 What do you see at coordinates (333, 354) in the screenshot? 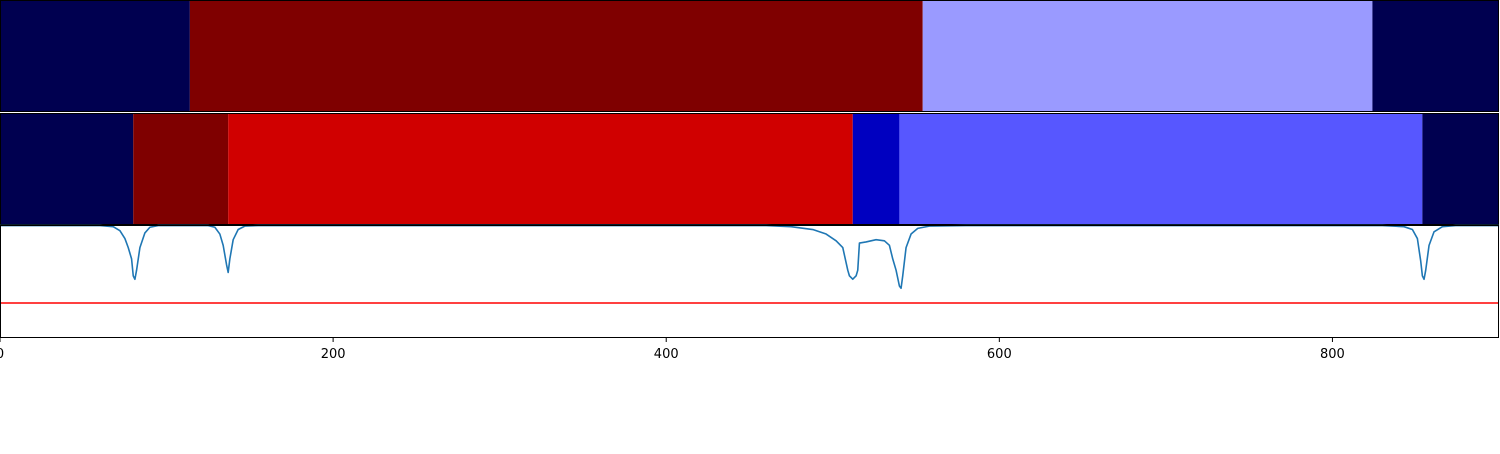
I see `x-tick-label: 200` at bounding box center [333, 354].